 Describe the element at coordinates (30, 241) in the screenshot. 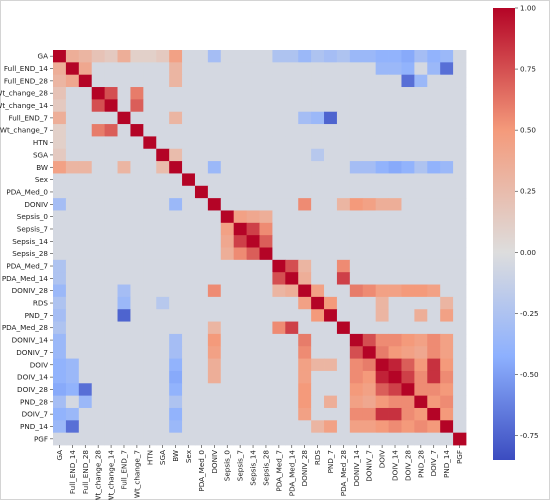

I see `y-tick-label: Sepsis_14` at that location.